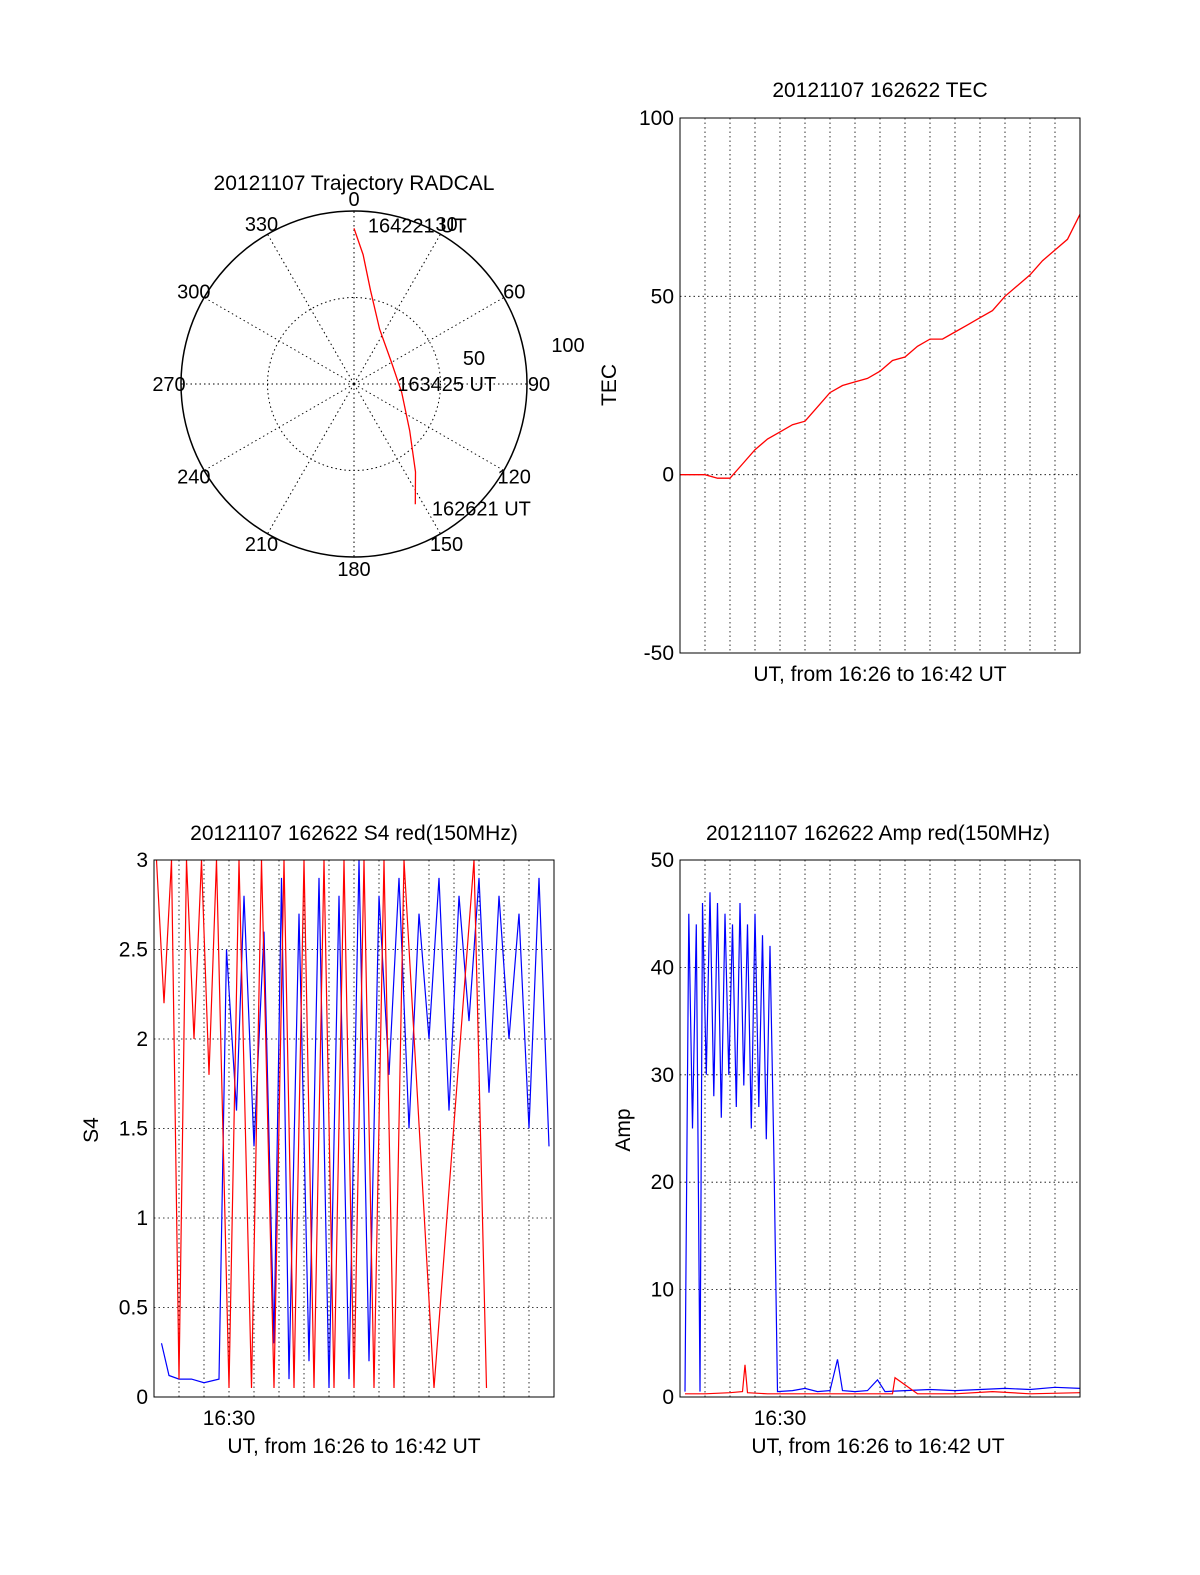  Describe the element at coordinates (668, 1397) in the screenshot. I see `amp-y-tick-label: 0` at that location.